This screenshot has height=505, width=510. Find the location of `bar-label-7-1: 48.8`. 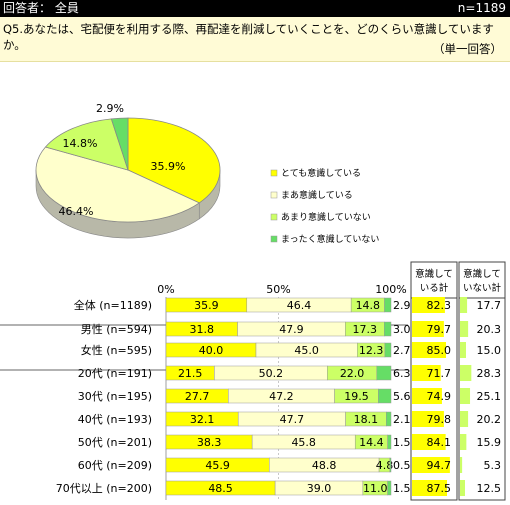

bar-label-7-1: 48.8 is located at coordinates (324, 465).